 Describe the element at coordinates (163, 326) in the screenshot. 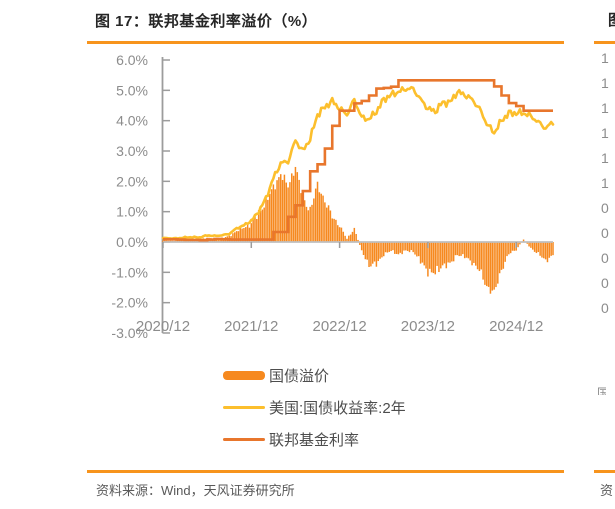

I see `svg-text: 2020/12` at that location.